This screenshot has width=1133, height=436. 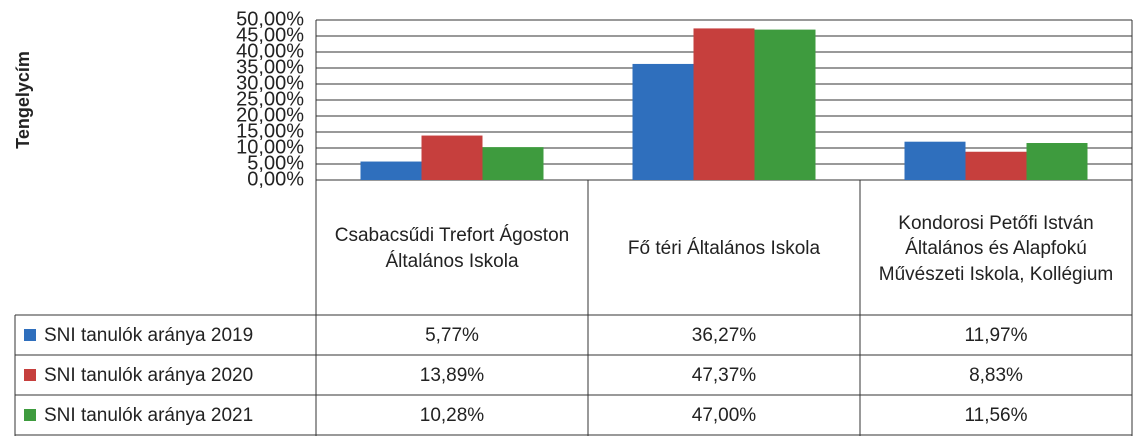 What do you see at coordinates (724, 415) in the screenshot?
I see `table-value: 47,00%` at bounding box center [724, 415].